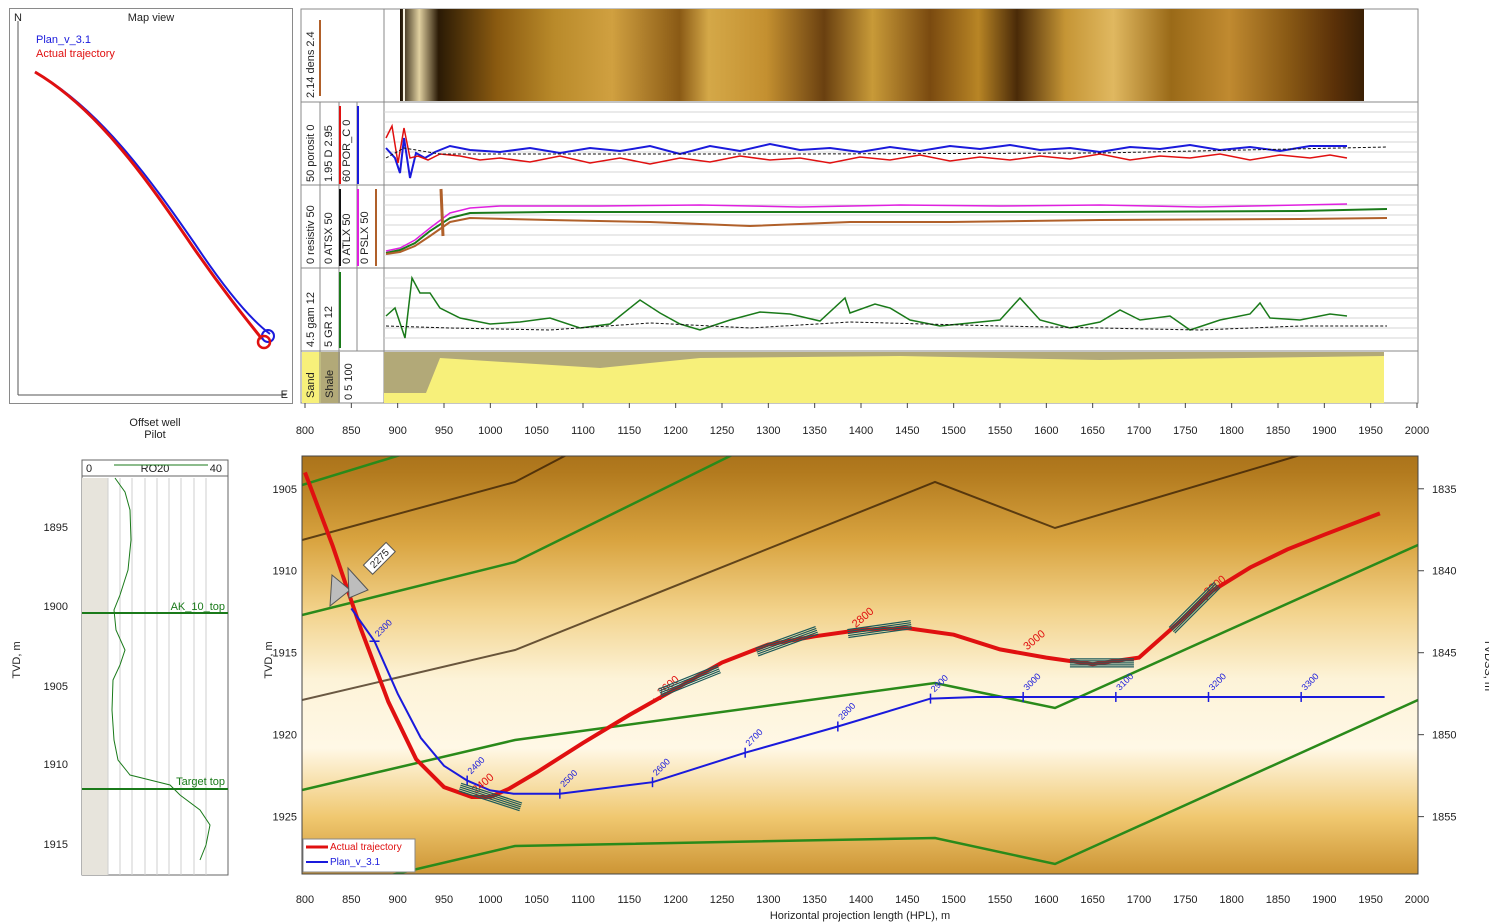 Image resolution: width=1489 pixels, height=924 pixels. I want to click on resistivity-curve-magenta, so click(866, 227).